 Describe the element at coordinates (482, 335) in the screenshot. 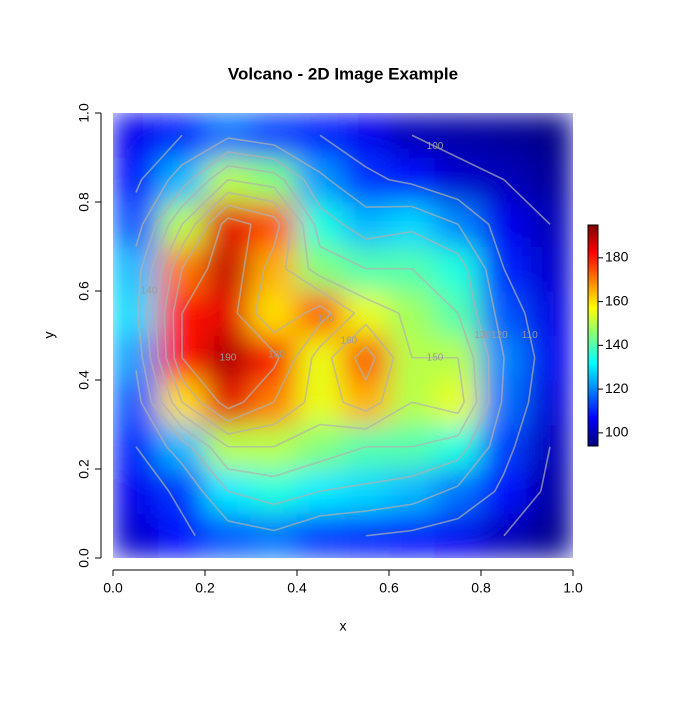

I see `contour-label: 130` at that location.